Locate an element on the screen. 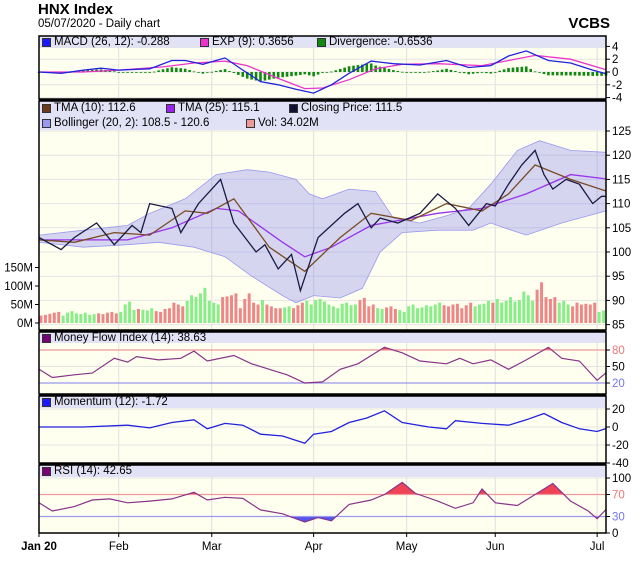 The image size is (640, 561). mfi-tick-label: 20 is located at coordinates (618, 384).